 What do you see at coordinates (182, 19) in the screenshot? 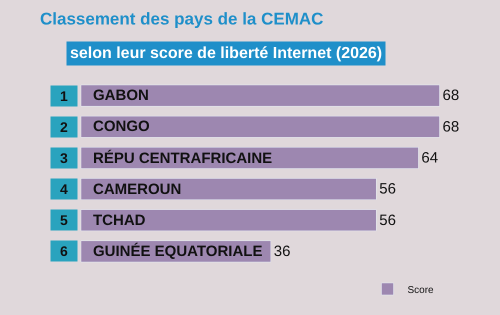
I see `chart-title: Classement des pays de la CEMAC` at bounding box center [182, 19].